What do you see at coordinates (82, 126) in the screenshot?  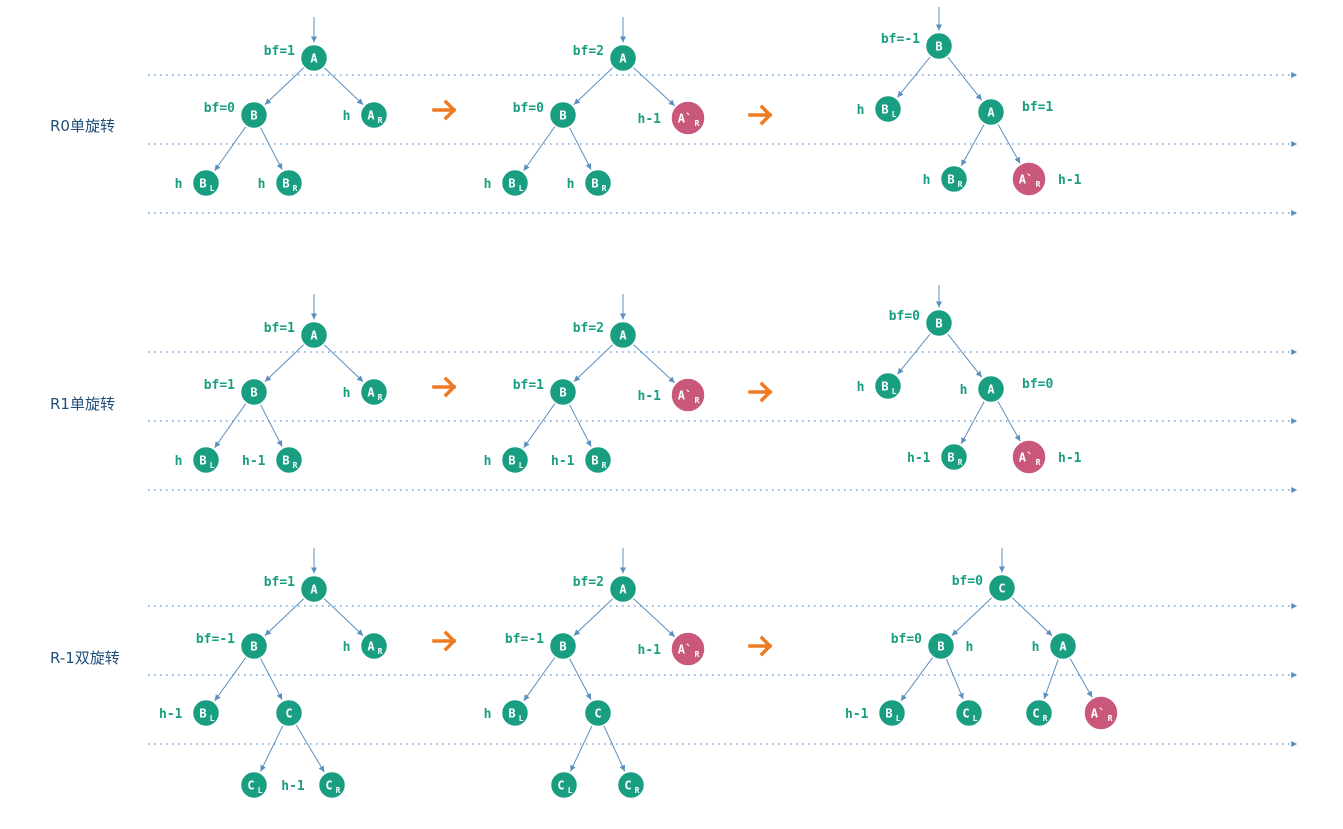 I see `row-label-r0: R0单旋转` at bounding box center [82, 126].